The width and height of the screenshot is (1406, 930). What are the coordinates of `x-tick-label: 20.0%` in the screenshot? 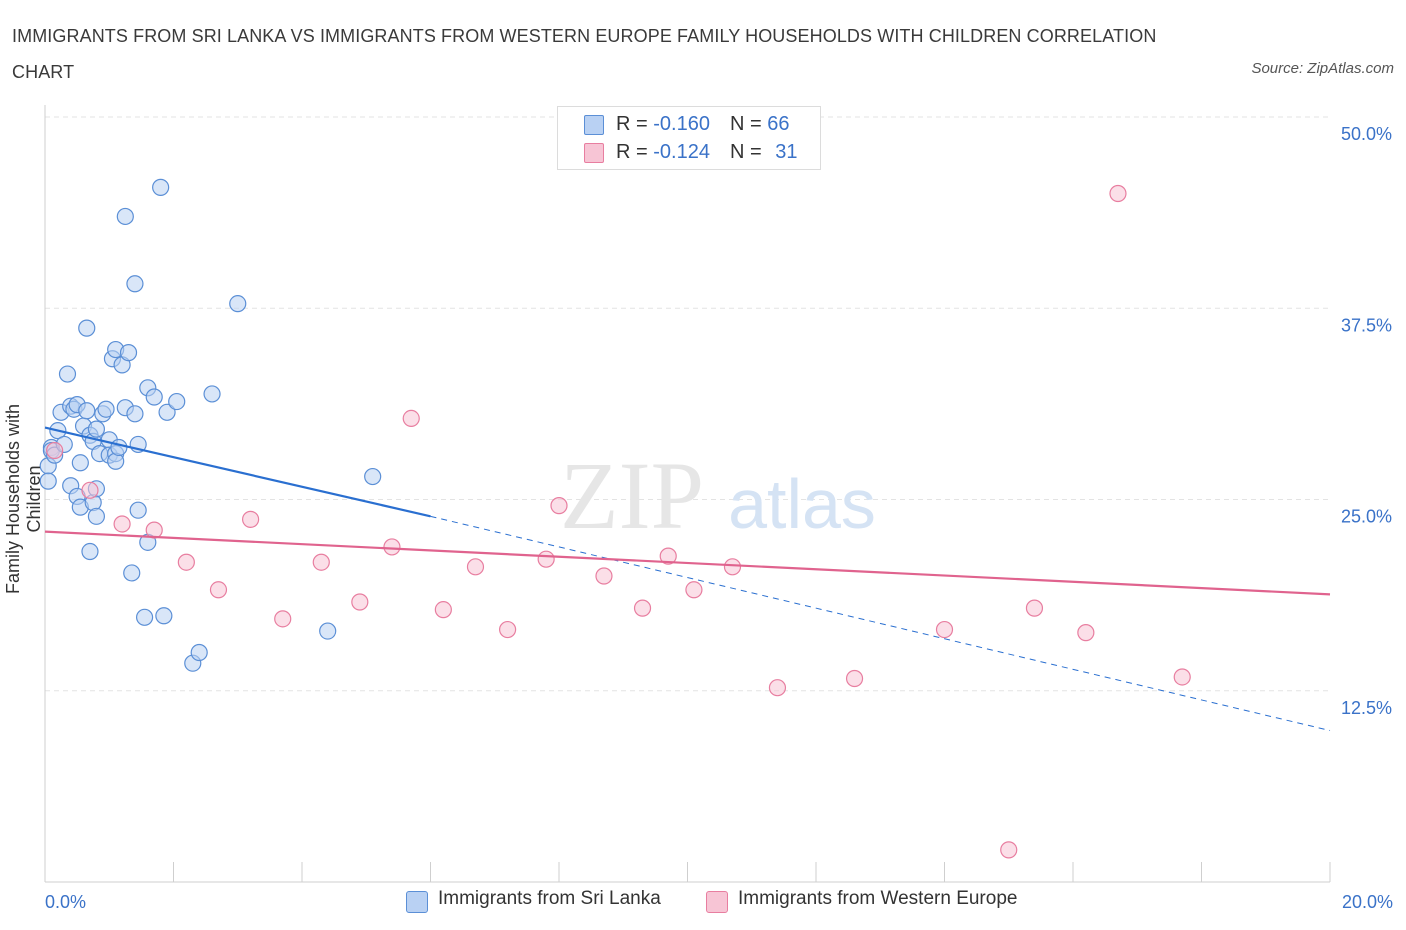 It's located at (1367, 902).